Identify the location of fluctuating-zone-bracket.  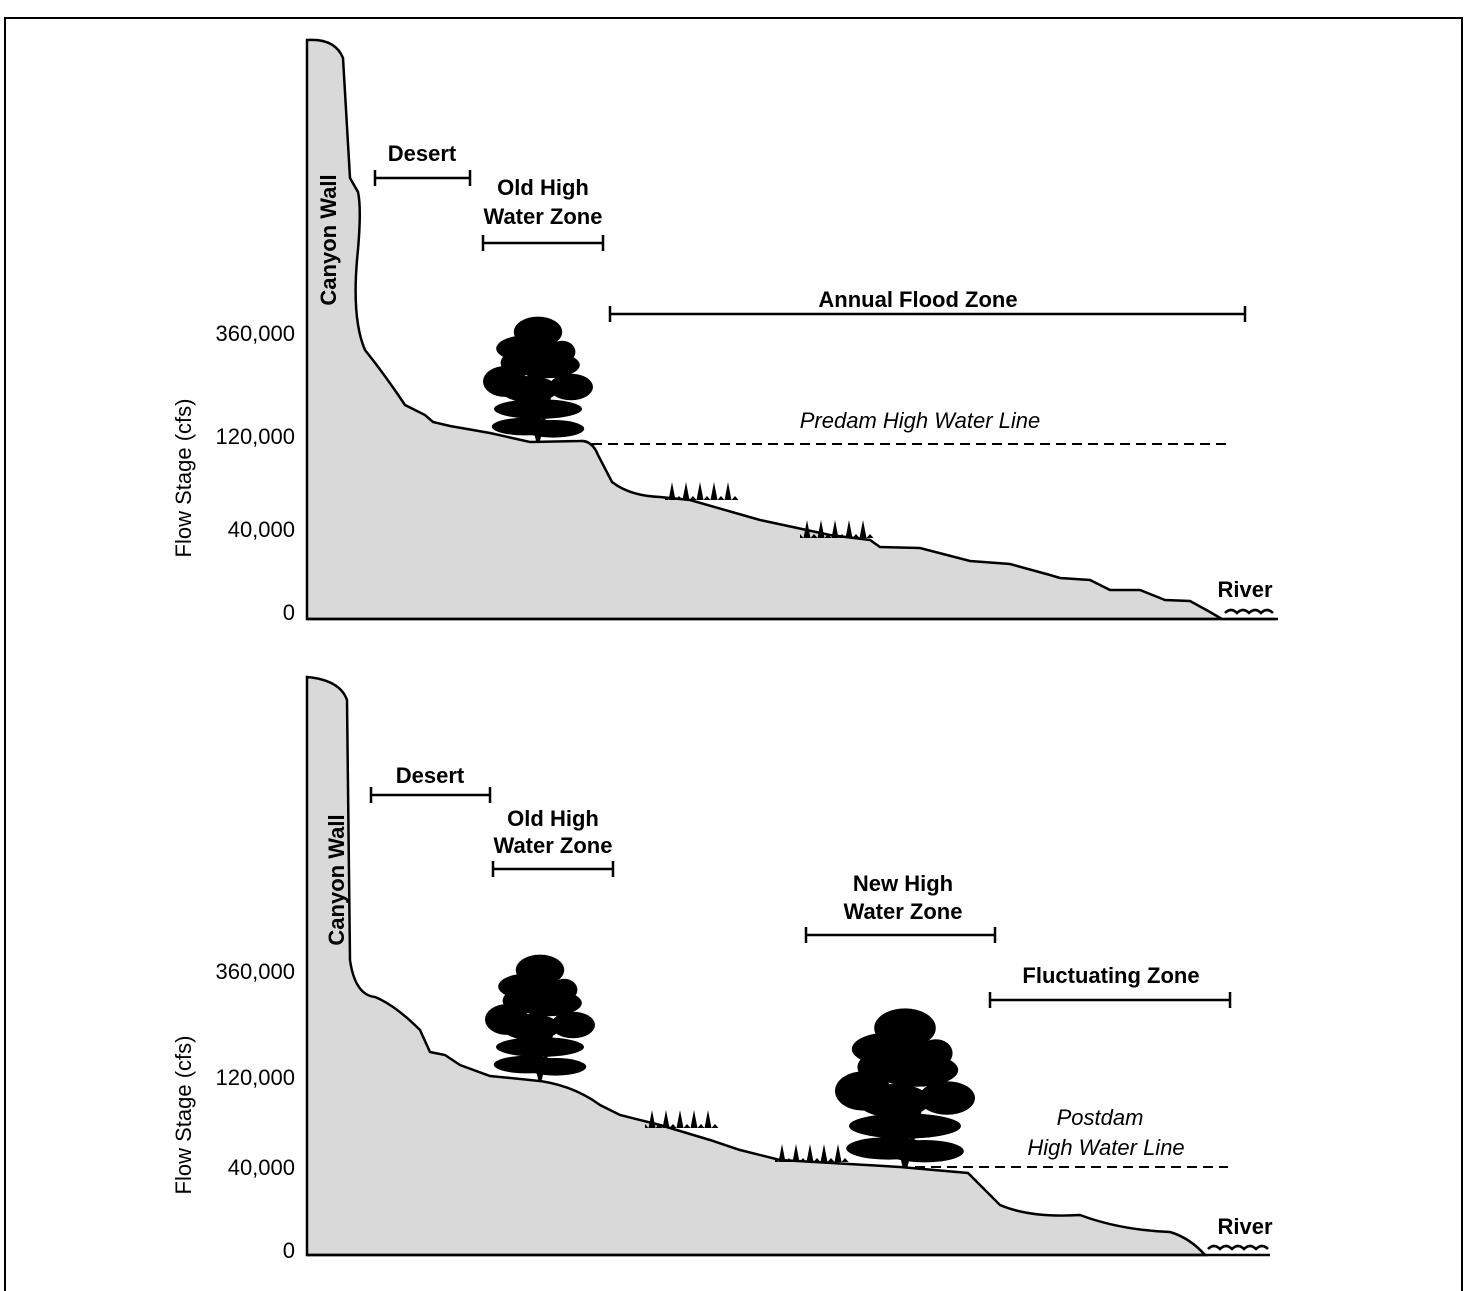
(1110, 1000).